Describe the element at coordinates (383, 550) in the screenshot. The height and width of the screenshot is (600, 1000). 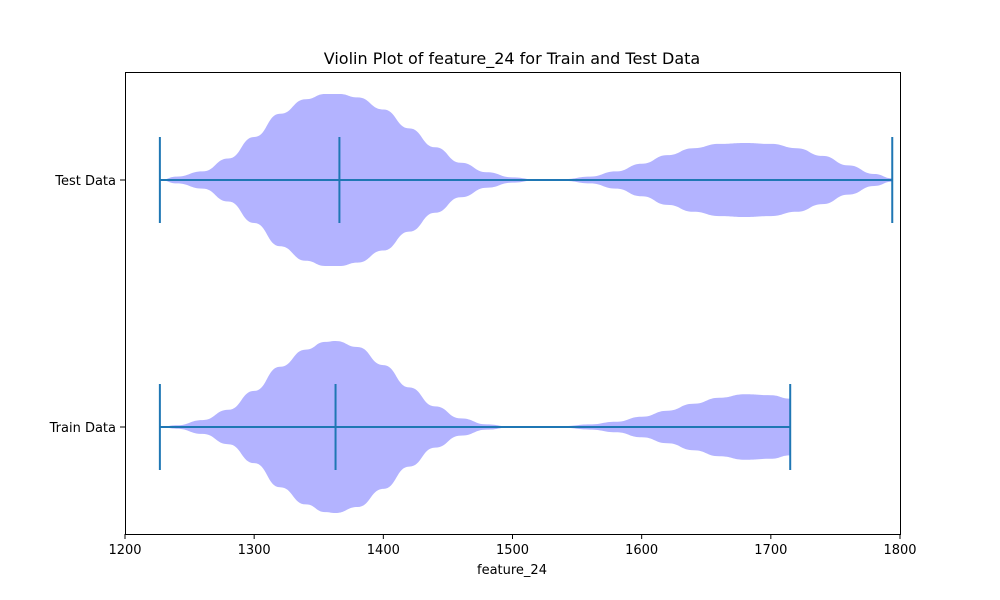
I see `x-tick-label-1400: 1400` at that location.